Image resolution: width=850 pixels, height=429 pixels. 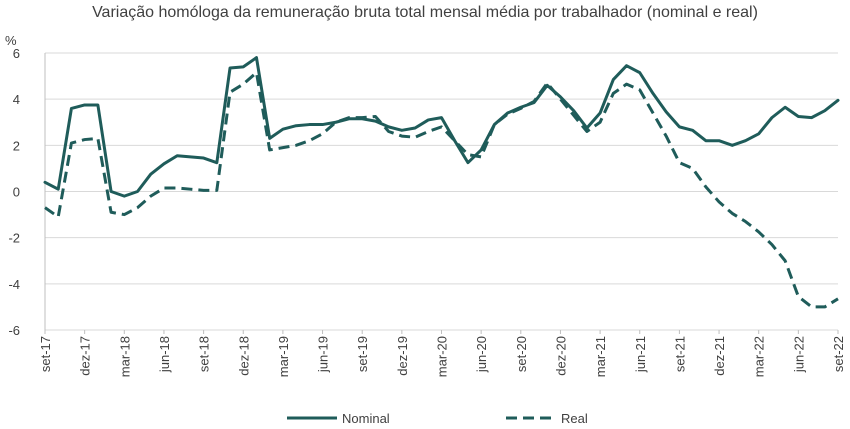 I want to click on x-tick-label: dez-19, so click(x=402, y=356).